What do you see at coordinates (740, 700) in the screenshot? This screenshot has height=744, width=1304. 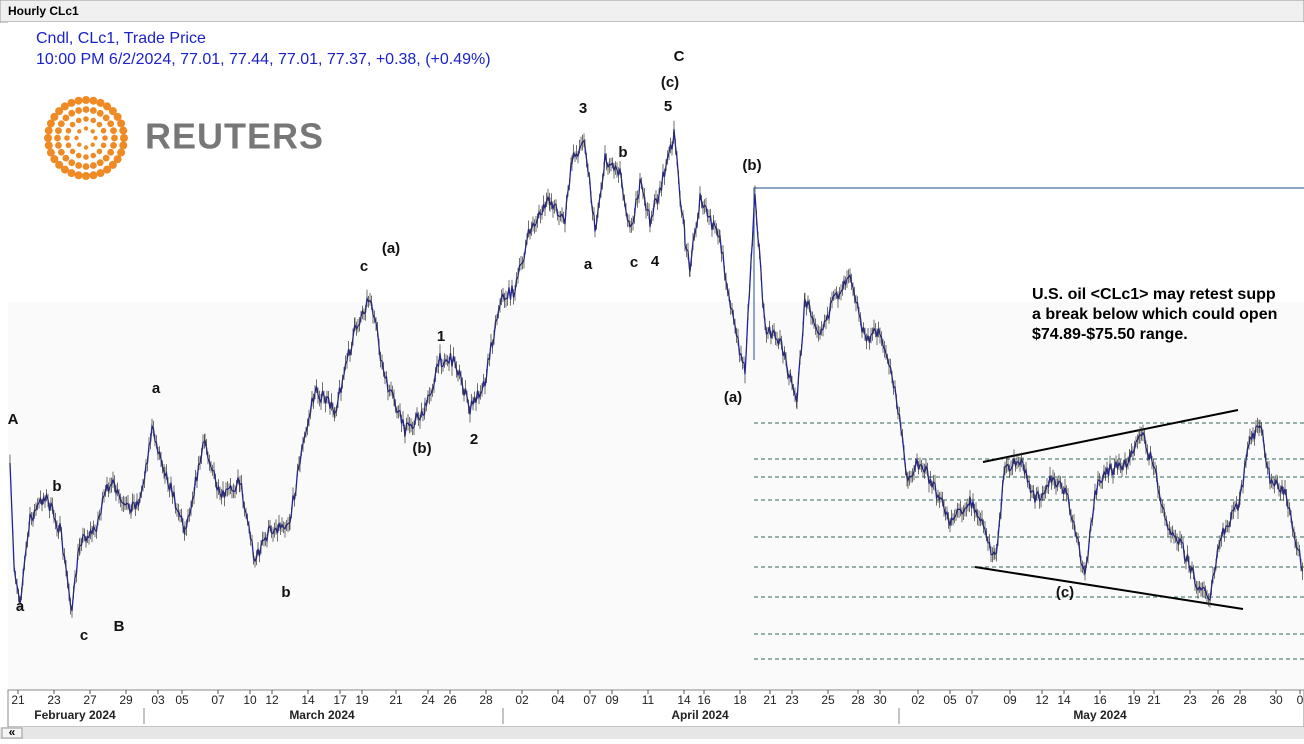 I see `day-label: 18` at bounding box center [740, 700].